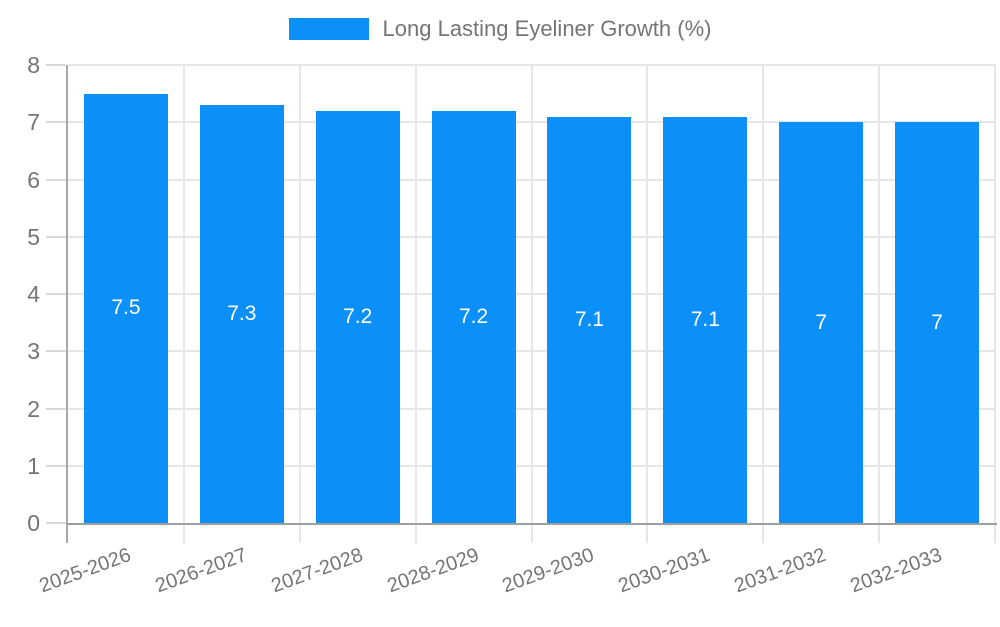 Image resolution: width=1000 pixels, height=627 pixels. Describe the element at coordinates (33, 523) in the screenshot. I see `y-axis-label: 0` at that location.